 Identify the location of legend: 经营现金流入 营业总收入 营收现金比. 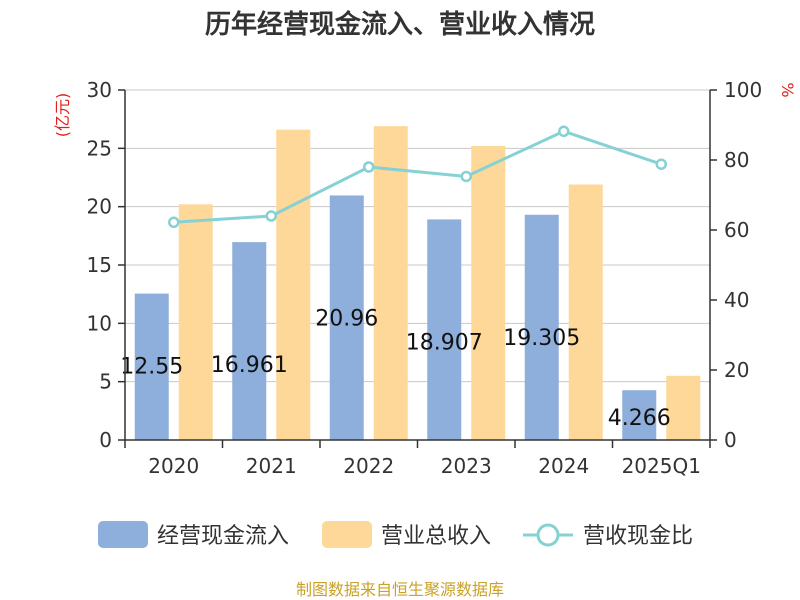
(395, 535).